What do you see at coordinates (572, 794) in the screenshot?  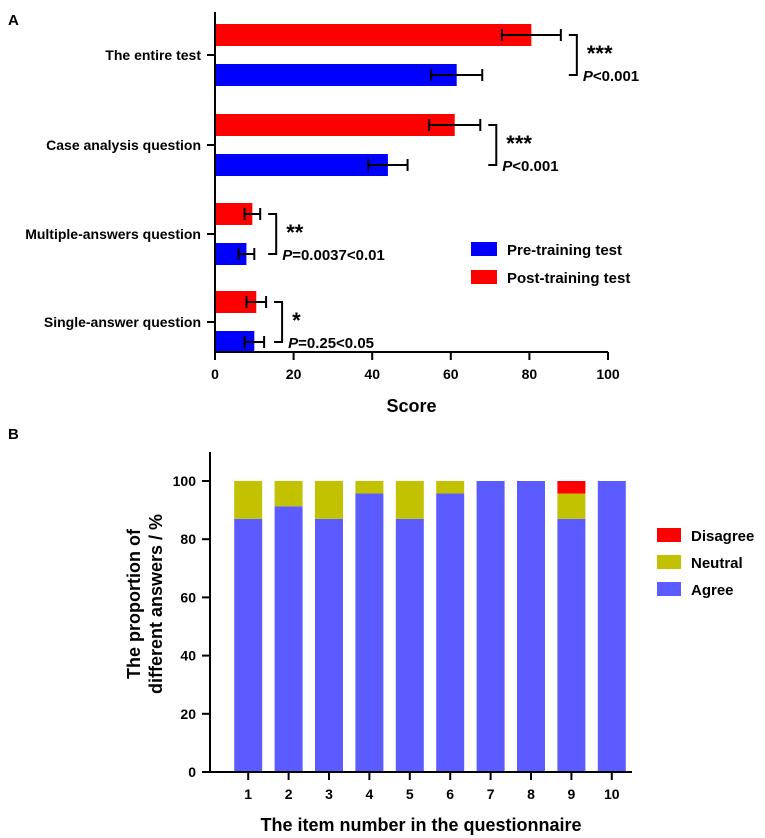 I see `x-tick-label: 9` at bounding box center [572, 794].